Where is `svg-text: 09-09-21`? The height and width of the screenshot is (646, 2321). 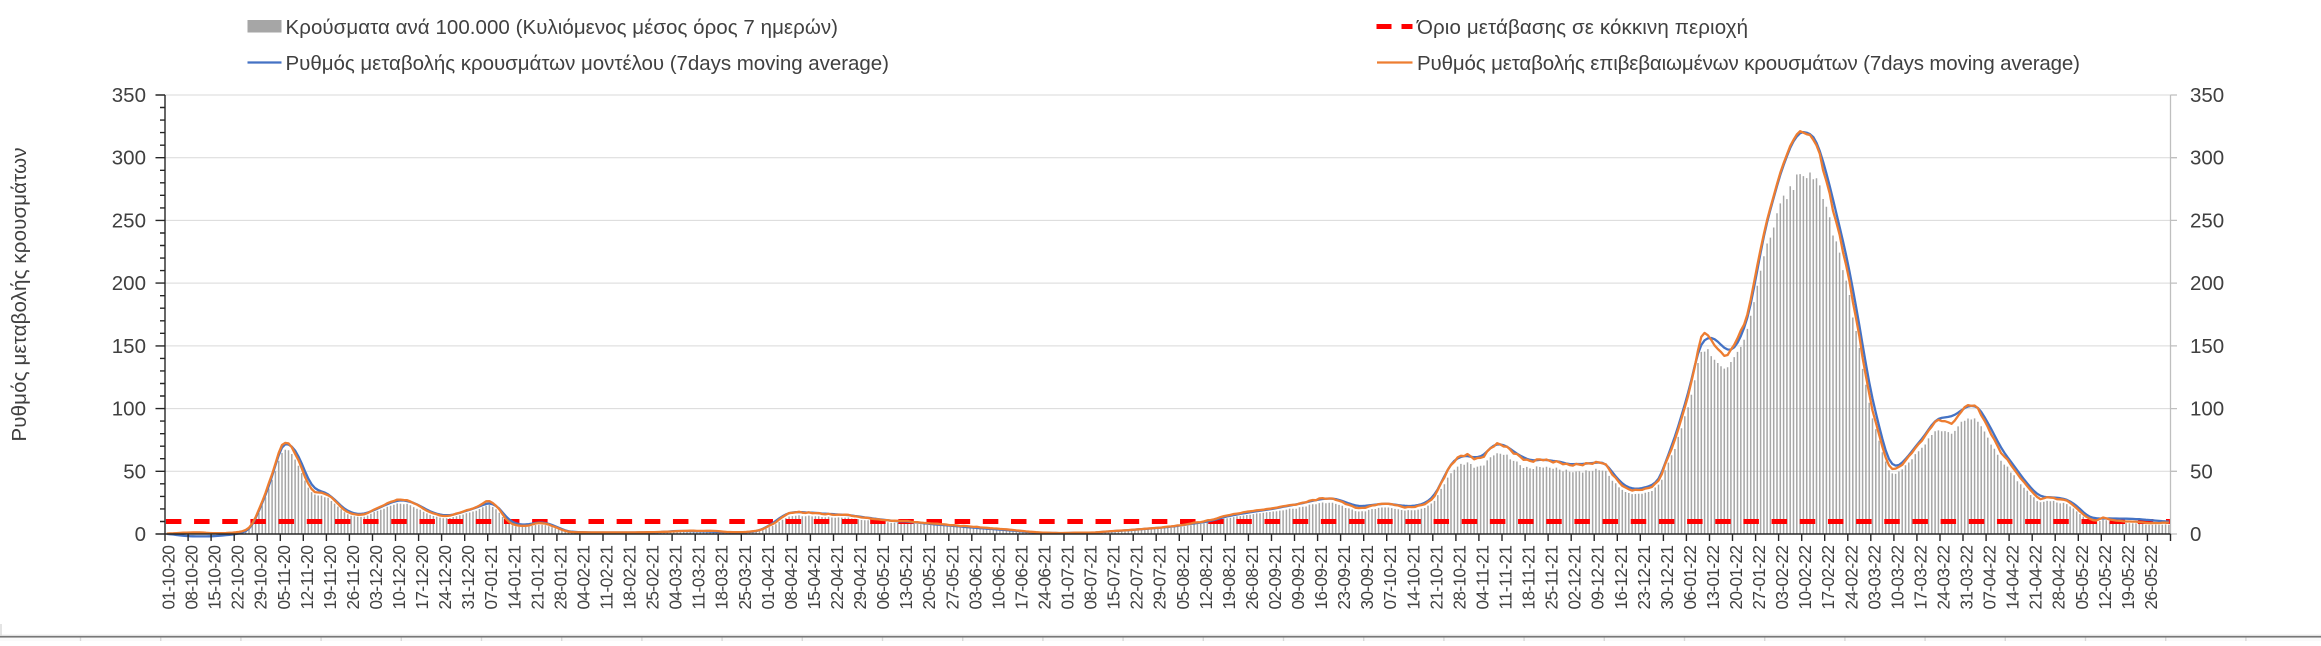
svg-text: 09-09-21 is located at coordinates (1298, 577).